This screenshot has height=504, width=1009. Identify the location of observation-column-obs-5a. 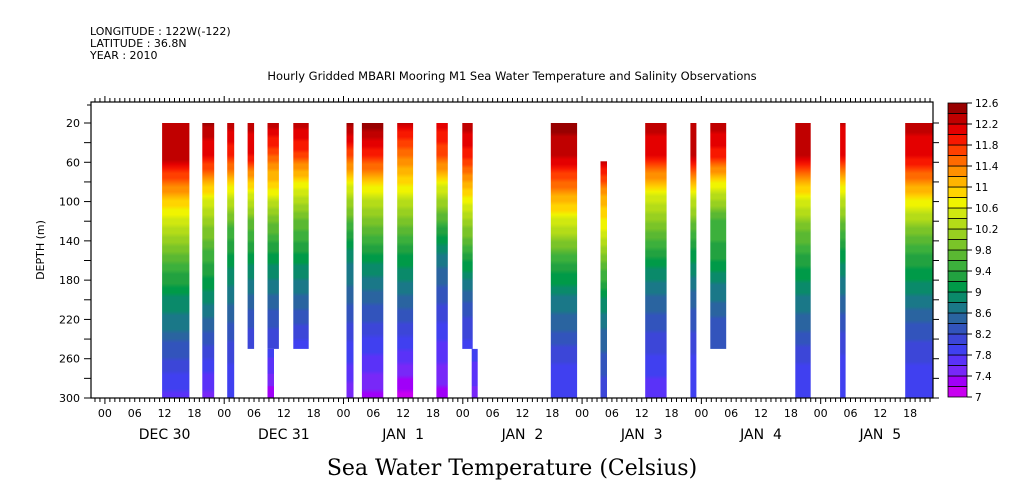
(273, 236).